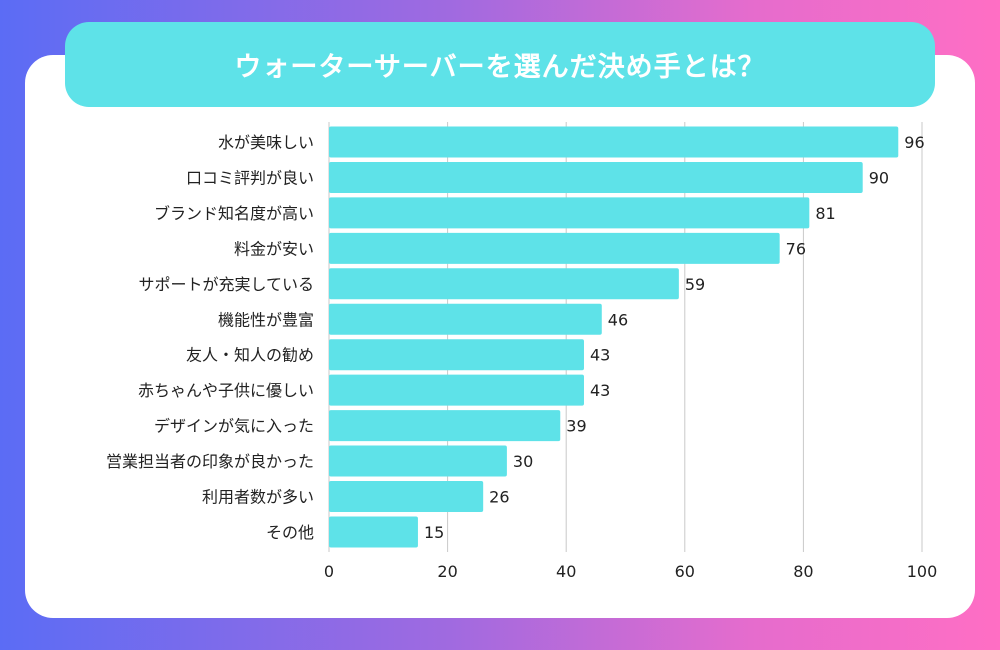  What do you see at coordinates (576, 426) in the screenshot?
I see `value-label: 39` at bounding box center [576, 426].